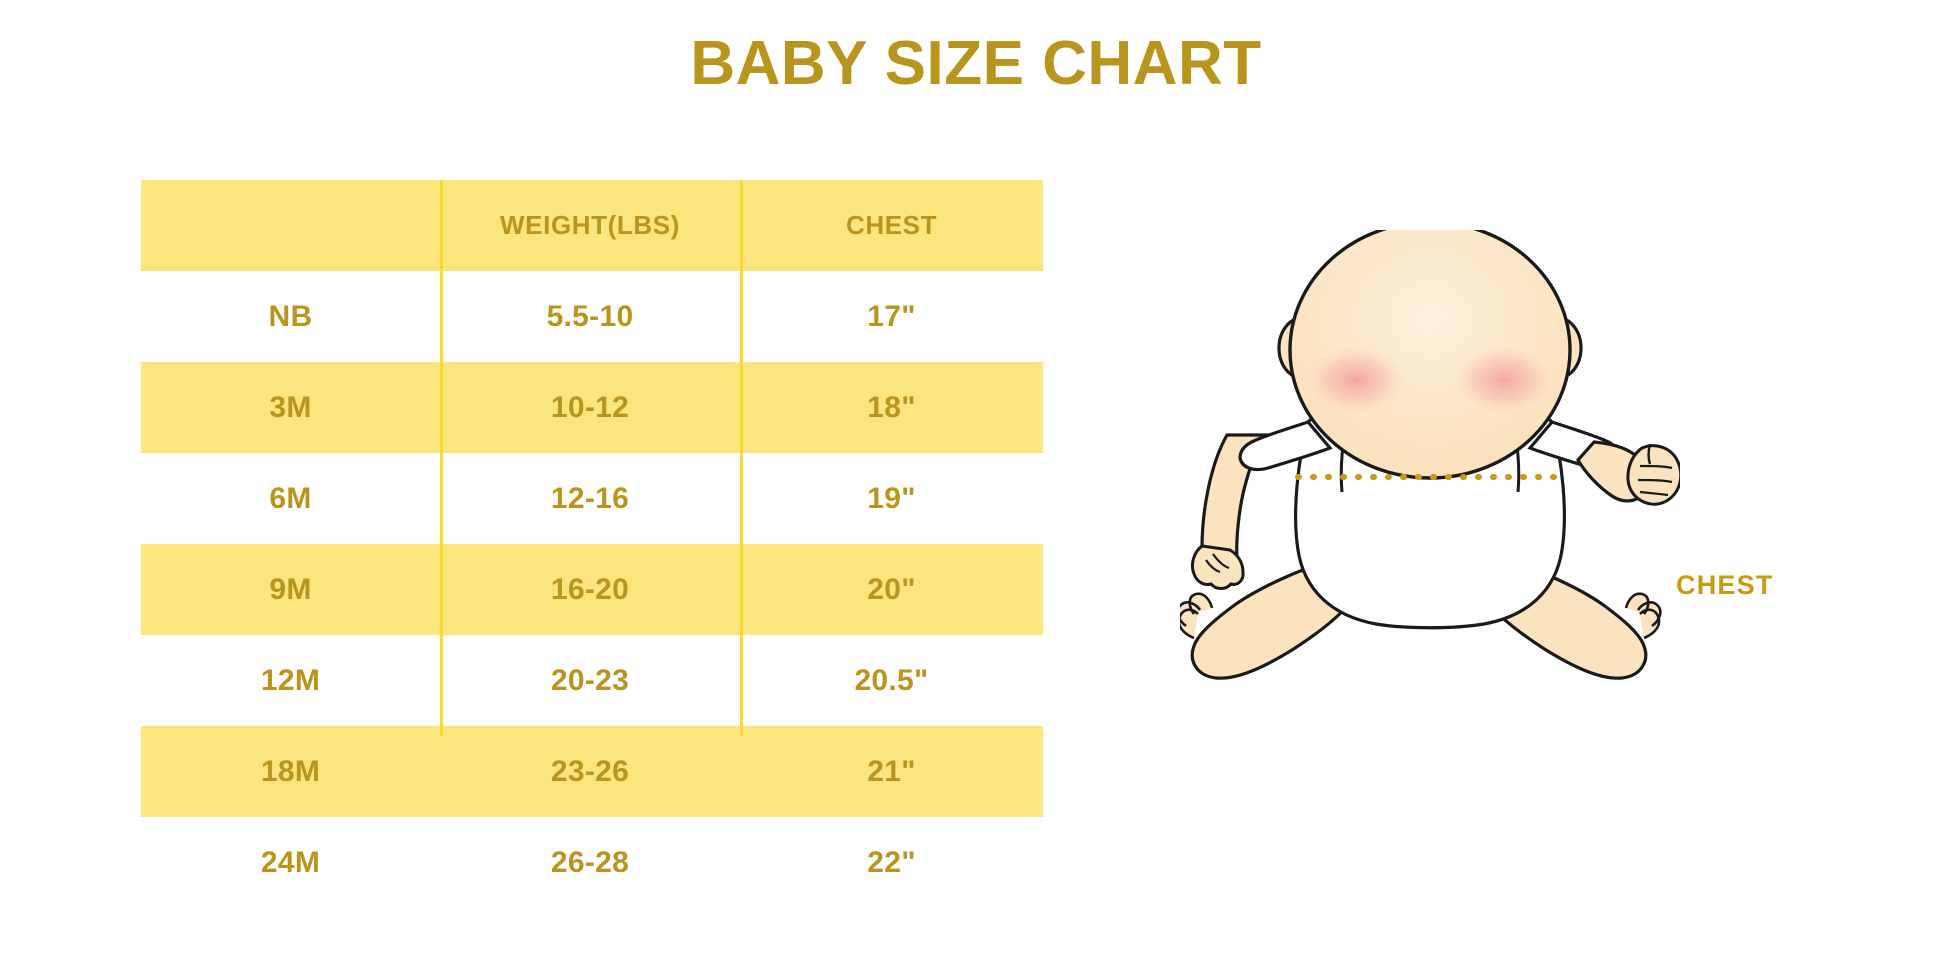 This screenshot has width=1946, height=973. I want to click on cell-weight: 5.5-10, so click(590, 316).